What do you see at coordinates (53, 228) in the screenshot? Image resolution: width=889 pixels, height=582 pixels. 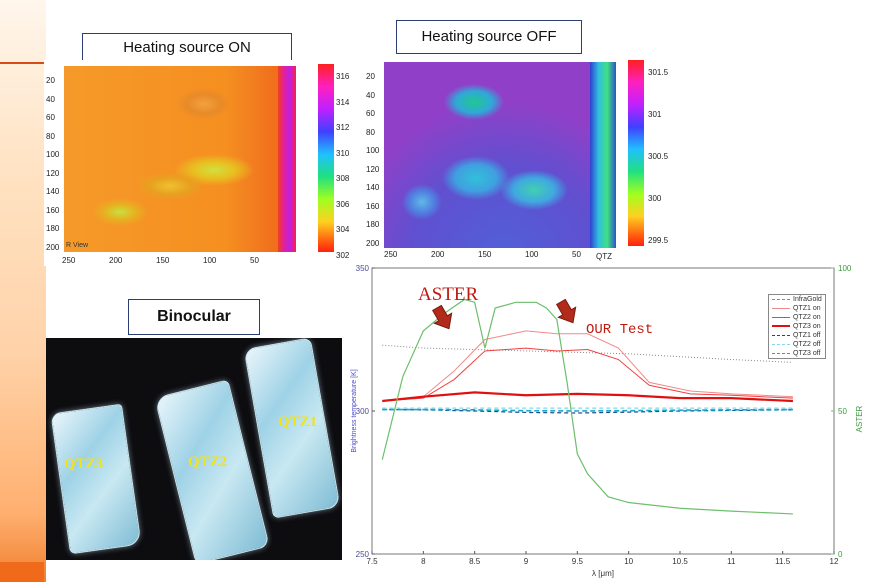 I see `y-tick-label: 180` at bounding box center [53, 228].